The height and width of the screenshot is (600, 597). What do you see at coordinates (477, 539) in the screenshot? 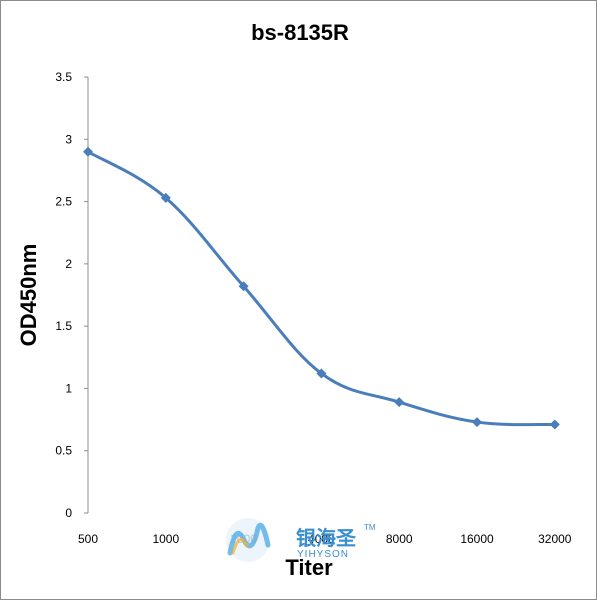
I see `x-tick-label: 16000` at bounding box center [477, 539].